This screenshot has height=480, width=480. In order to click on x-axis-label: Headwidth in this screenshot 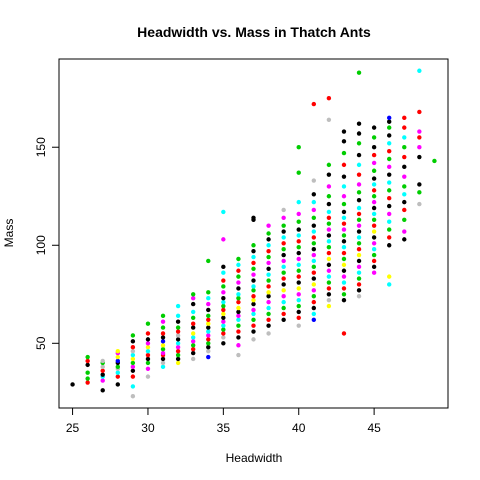, I will do `click(254, 458)`.